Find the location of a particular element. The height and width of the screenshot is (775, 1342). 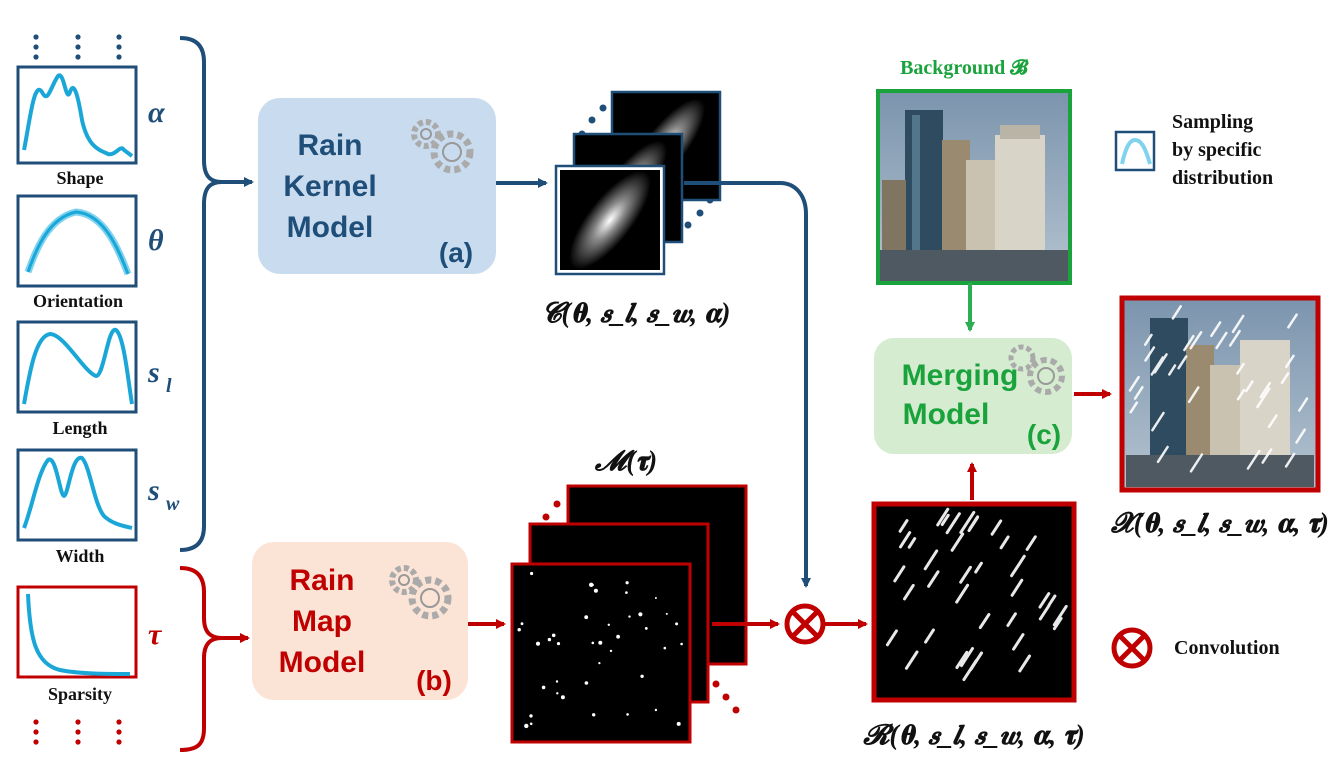

param-dots-top is located at coordinates (77, 47).